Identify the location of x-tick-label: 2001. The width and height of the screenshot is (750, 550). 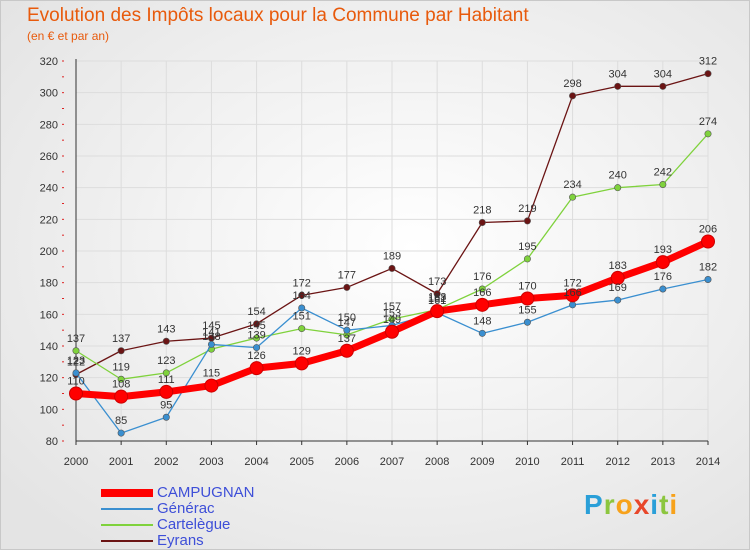
(121, 462).